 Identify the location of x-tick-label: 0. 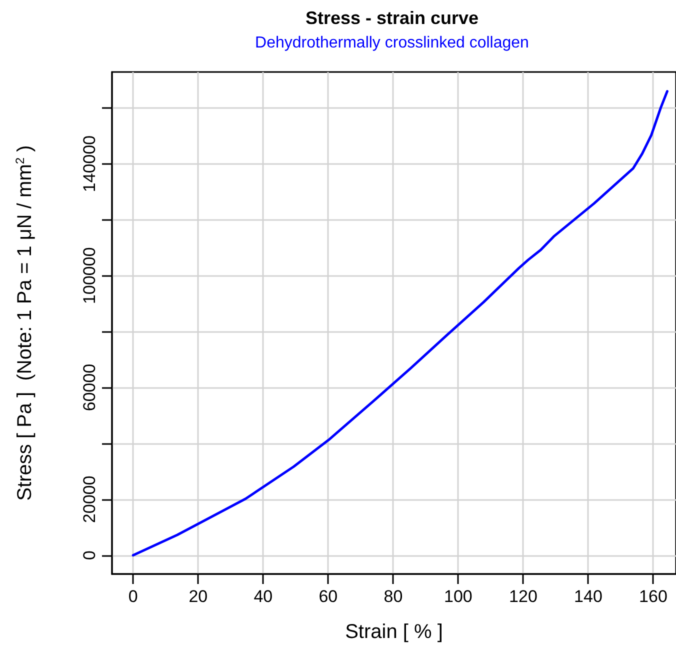
(133, 596).